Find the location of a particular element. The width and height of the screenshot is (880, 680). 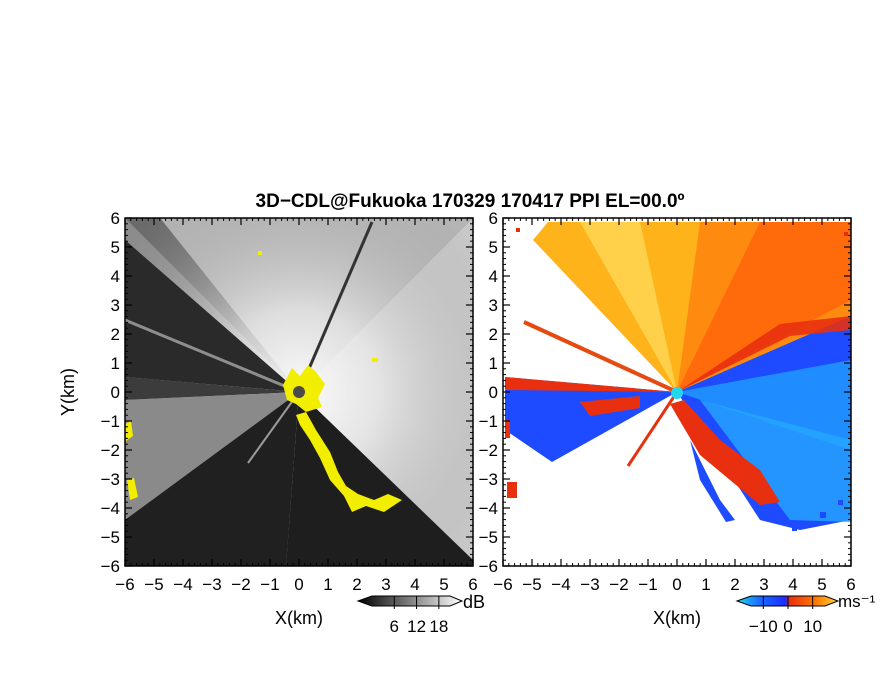

velocity-y-tick-label: −1 is located at coordinates (488, 421).